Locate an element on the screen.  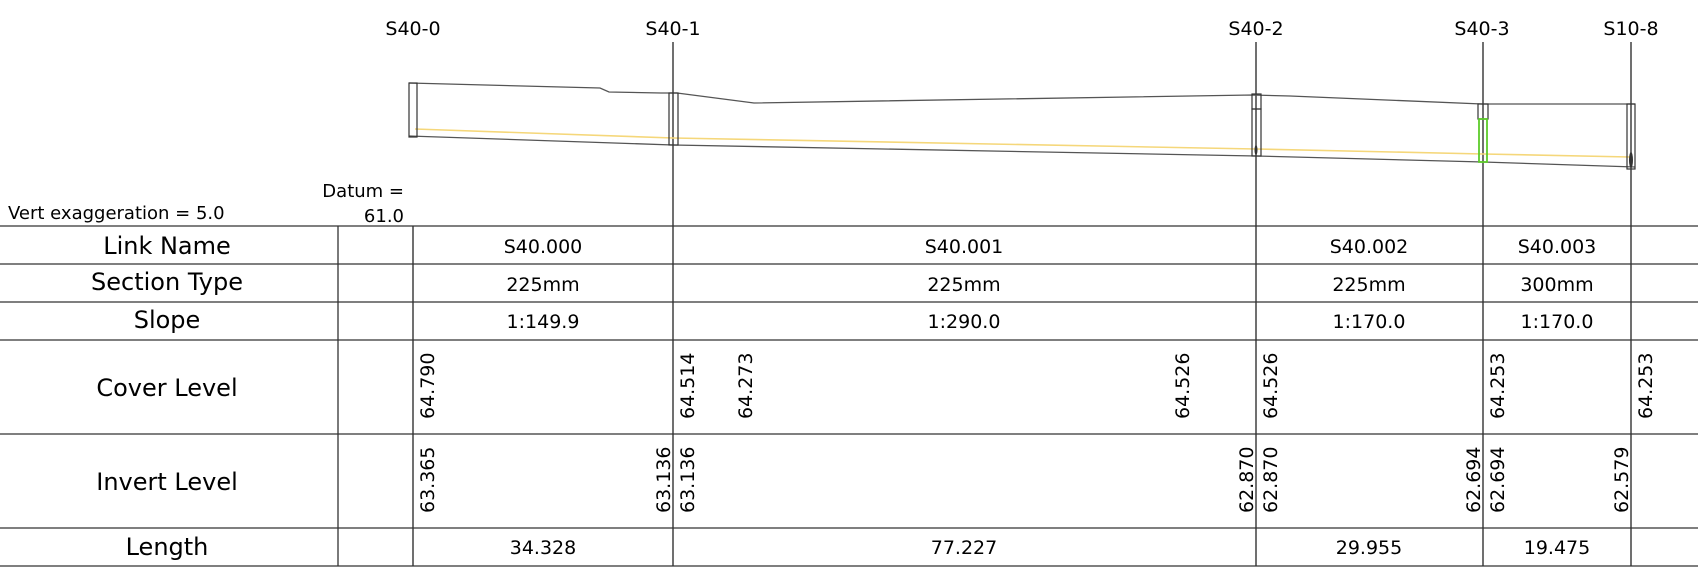
datum-value: 61.0 is located at coordinates (384, 216).